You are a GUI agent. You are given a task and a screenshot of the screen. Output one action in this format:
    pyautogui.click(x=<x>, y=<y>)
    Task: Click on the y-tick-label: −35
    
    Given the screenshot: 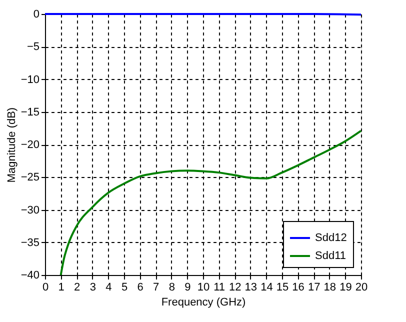 What is the action you would take?
    pyautogui.click(x=30, y=242)
    